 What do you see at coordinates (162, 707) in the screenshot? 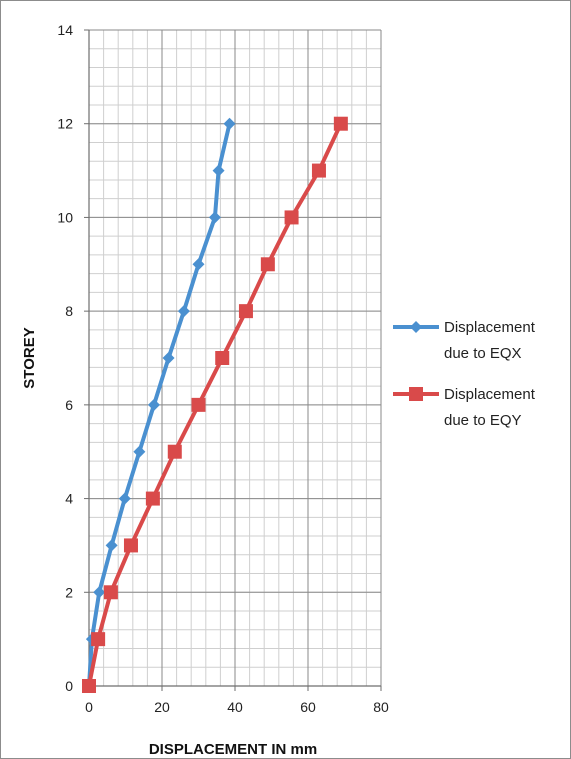
I see `x-tick-label: 20` at bounding box center [162, 707].